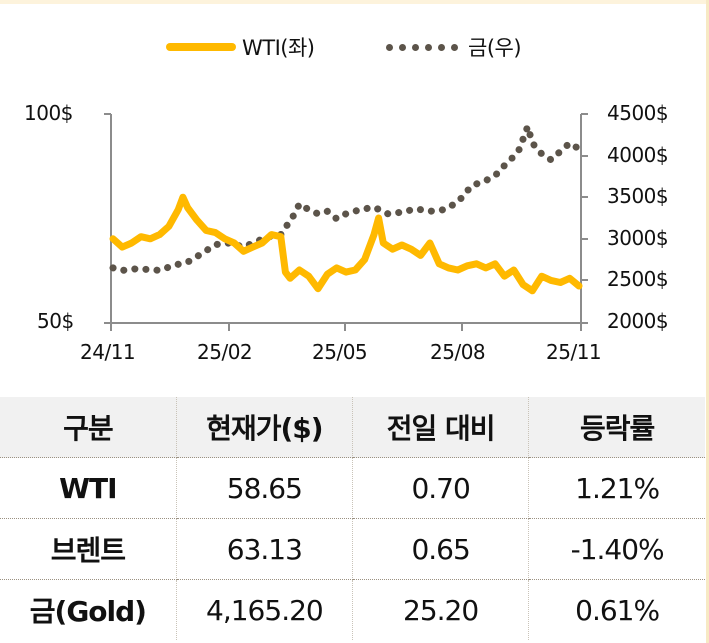 This screenshot has height=643, width=709. Describe the element at coordinates (638, 279) in the screenshot. I see `right-axis-tick: 2500$` at that location.